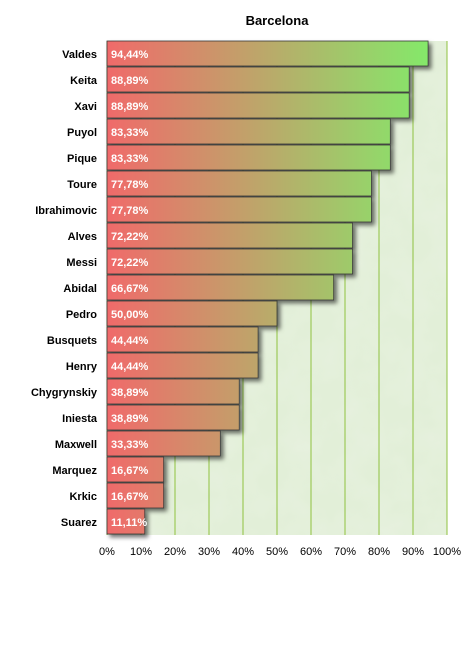 The image size is (470, 670). Describe the element at coordinates (107, 552) in the screenshot. I see `x-tick-label: 0%` at that location.